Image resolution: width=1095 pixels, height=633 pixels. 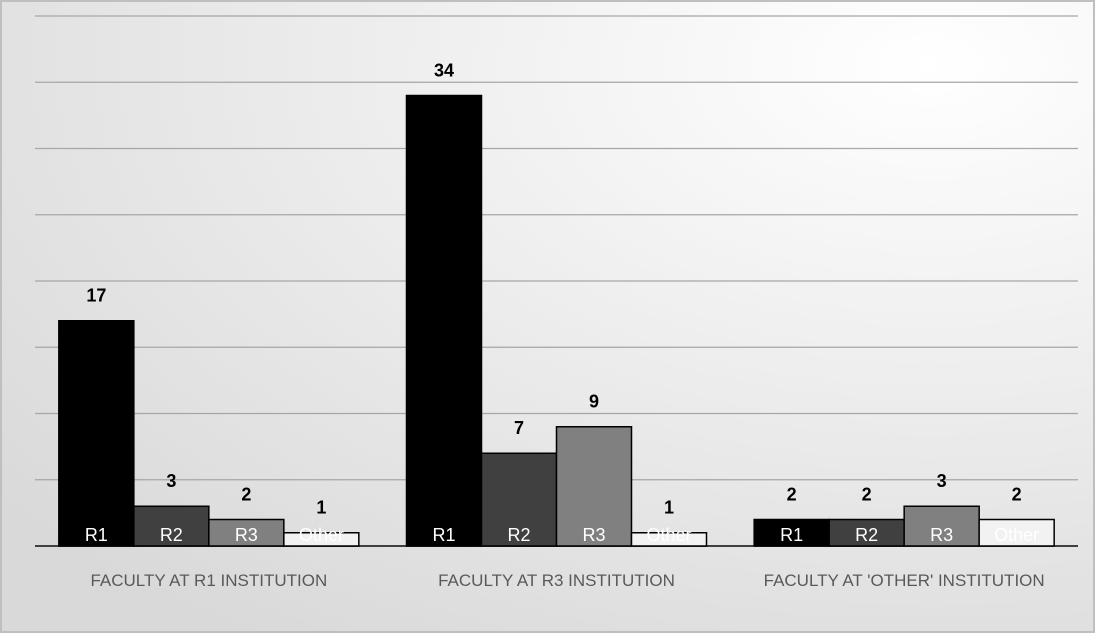 What do you see at coordinates (904, 580) in the screenshot?
I see `x-tick-label: FACULTY AT 'OTHER' INSTITUTION` at bounding box center [904, 580].